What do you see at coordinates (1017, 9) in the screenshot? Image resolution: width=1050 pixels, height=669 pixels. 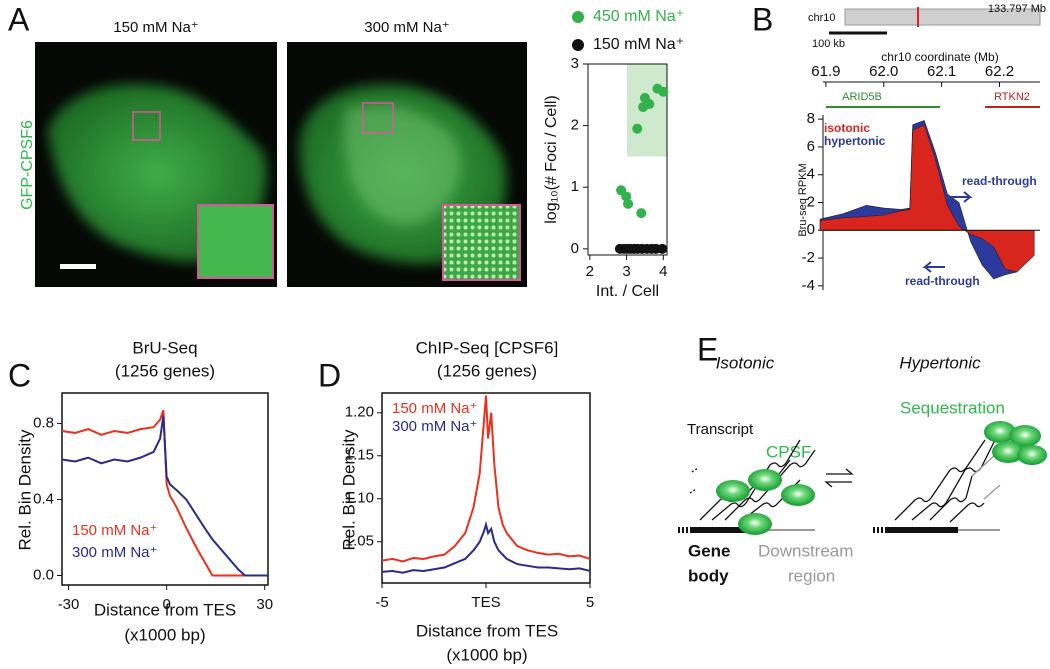 I see `ideogram-position: 133.797 Mb` at bounding box center [1017, 9].